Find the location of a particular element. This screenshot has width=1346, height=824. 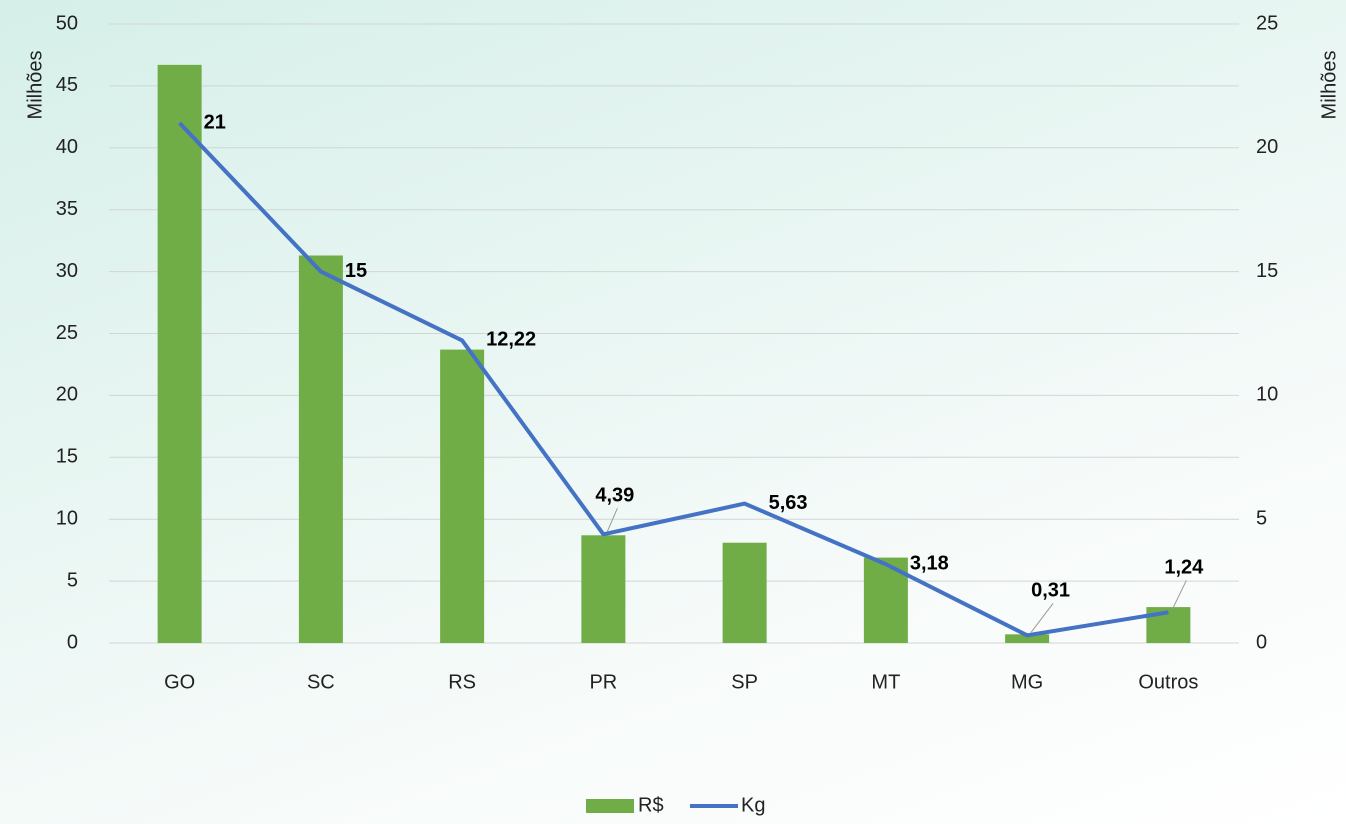

y-axis-label: Milhões is located at coordinates (35, 85).